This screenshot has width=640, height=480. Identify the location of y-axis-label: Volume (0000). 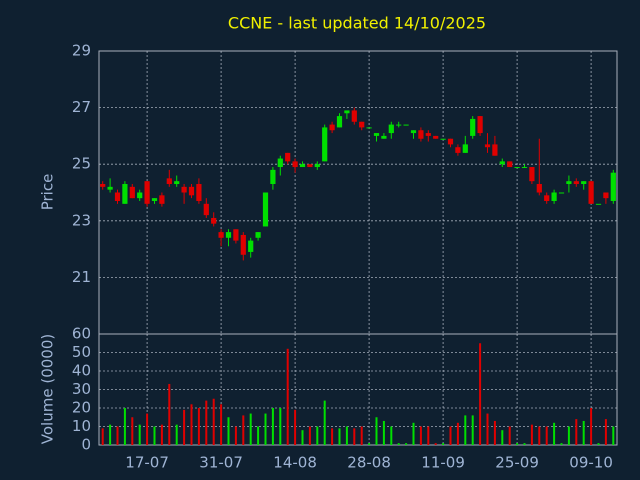
(48, 389).